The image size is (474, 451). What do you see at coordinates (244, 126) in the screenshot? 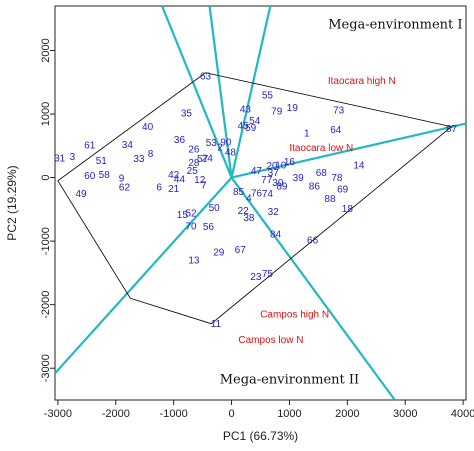
I see `genotype-label: 45` at bounding box center [244, 126].